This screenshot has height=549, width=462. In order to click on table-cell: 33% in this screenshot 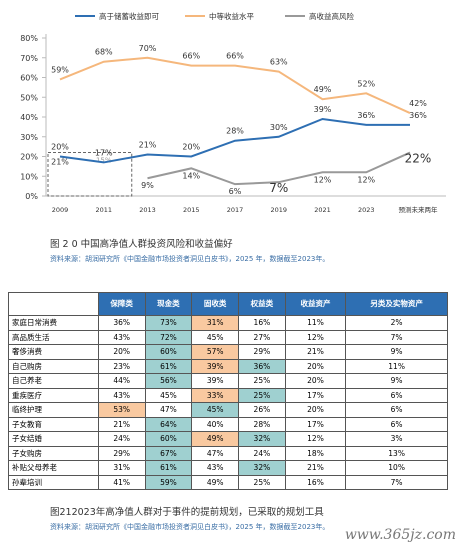, I will do `click(215, 395)`.